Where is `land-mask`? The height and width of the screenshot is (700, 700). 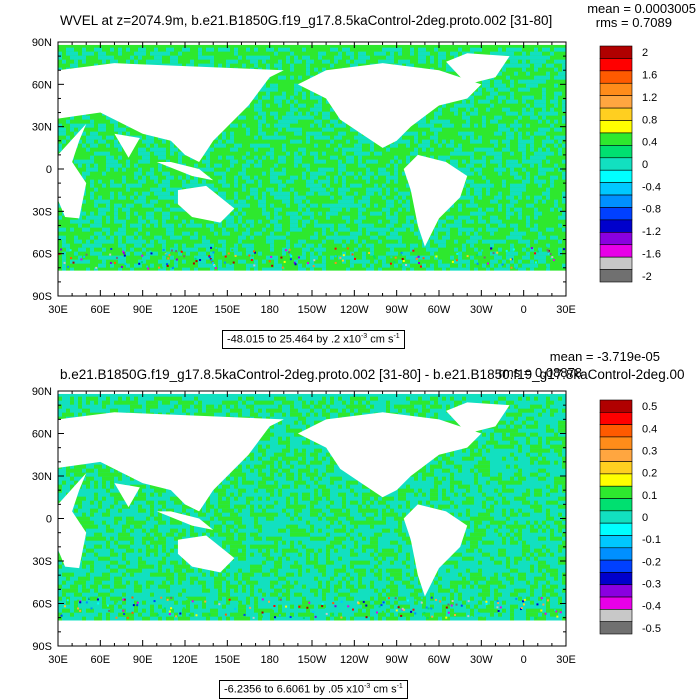
land-mask is located at coordinates (171, 112).